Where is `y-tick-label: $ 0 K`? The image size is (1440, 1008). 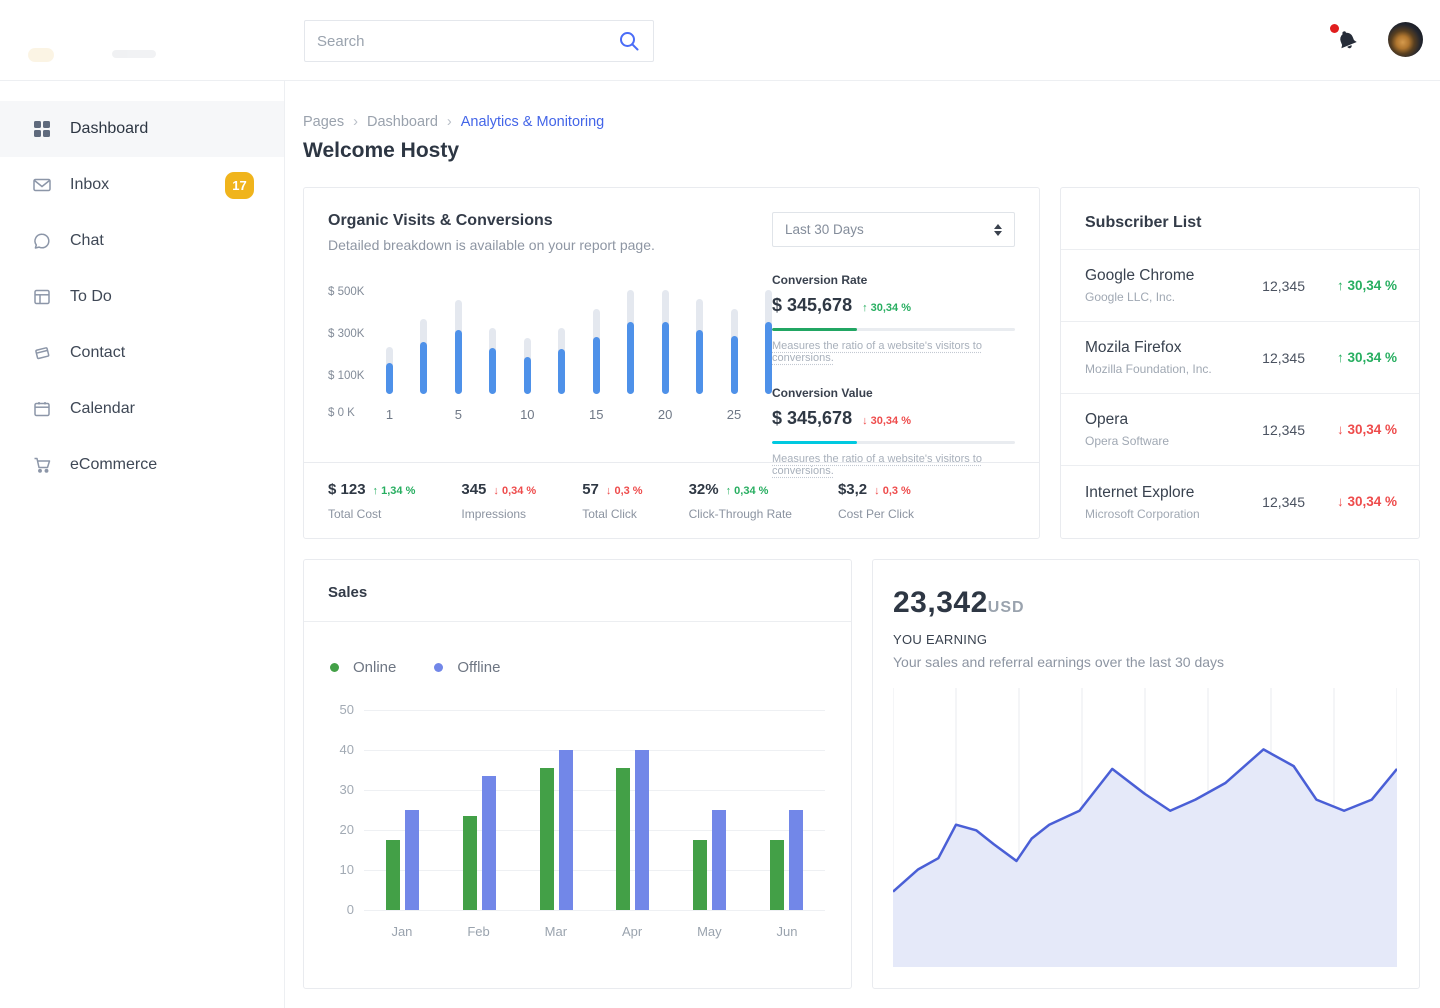
y-tick-label: $ 0 K is located at coordinates (341, 413).